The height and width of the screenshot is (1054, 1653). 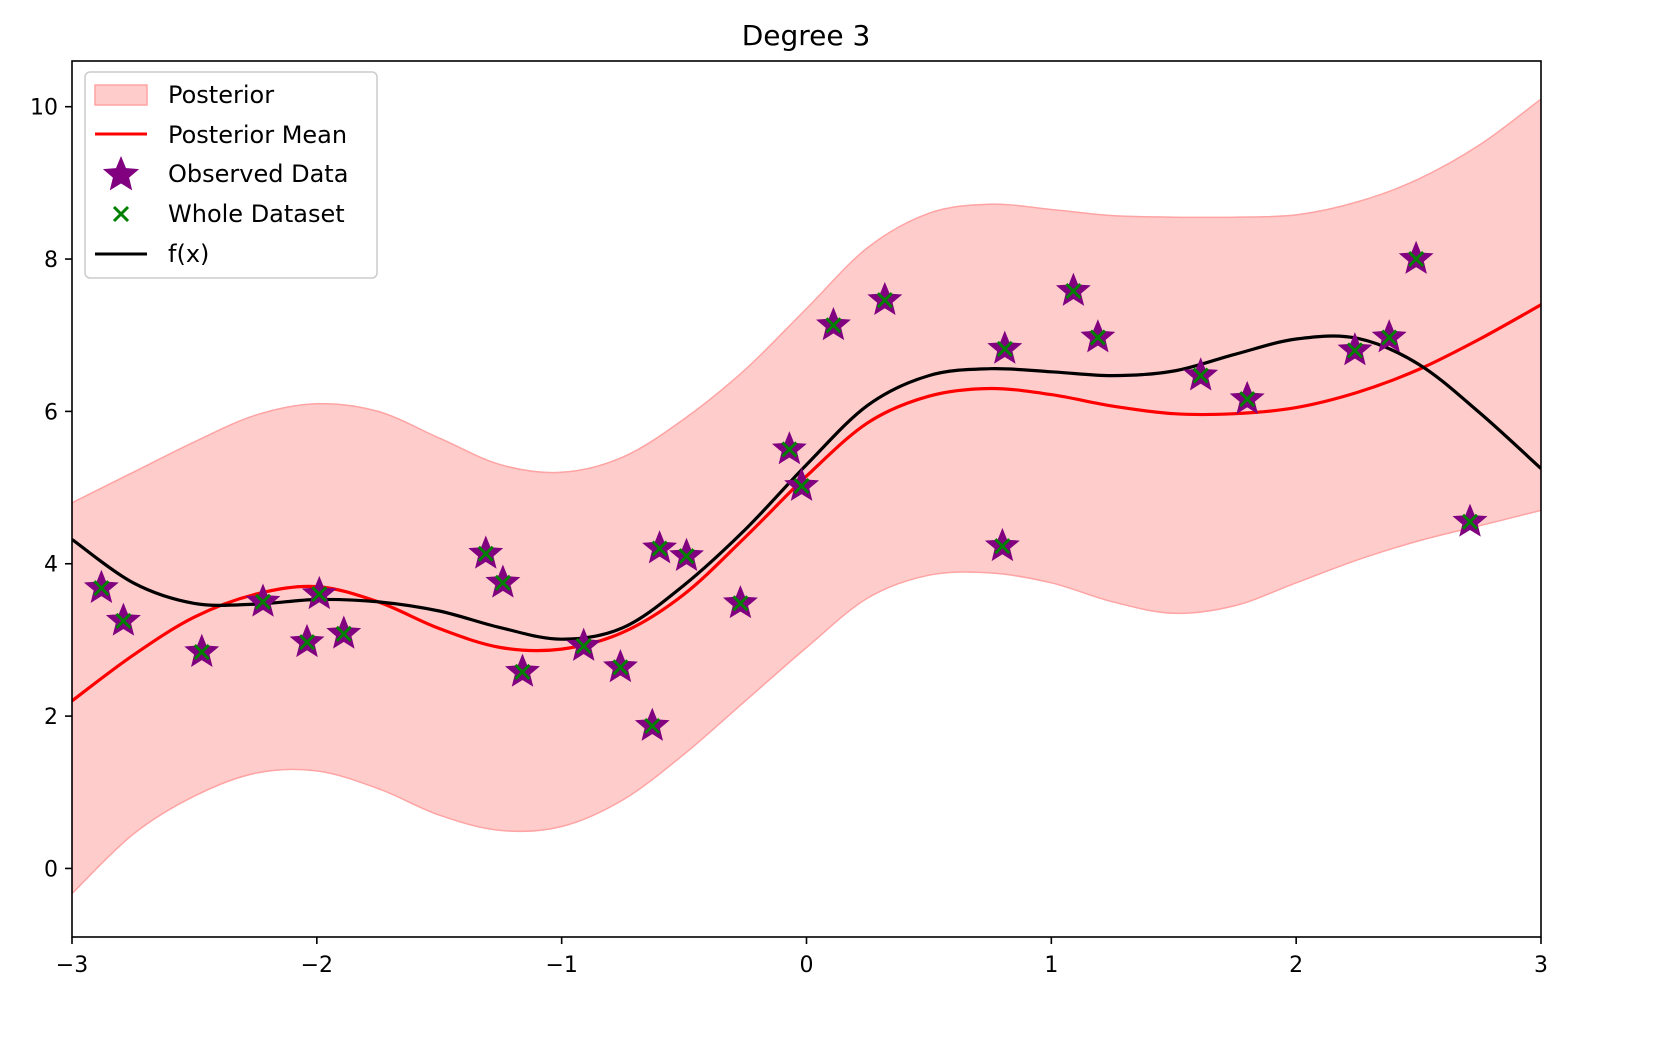 I want to click on legend-box, so click(x=231, y=175).